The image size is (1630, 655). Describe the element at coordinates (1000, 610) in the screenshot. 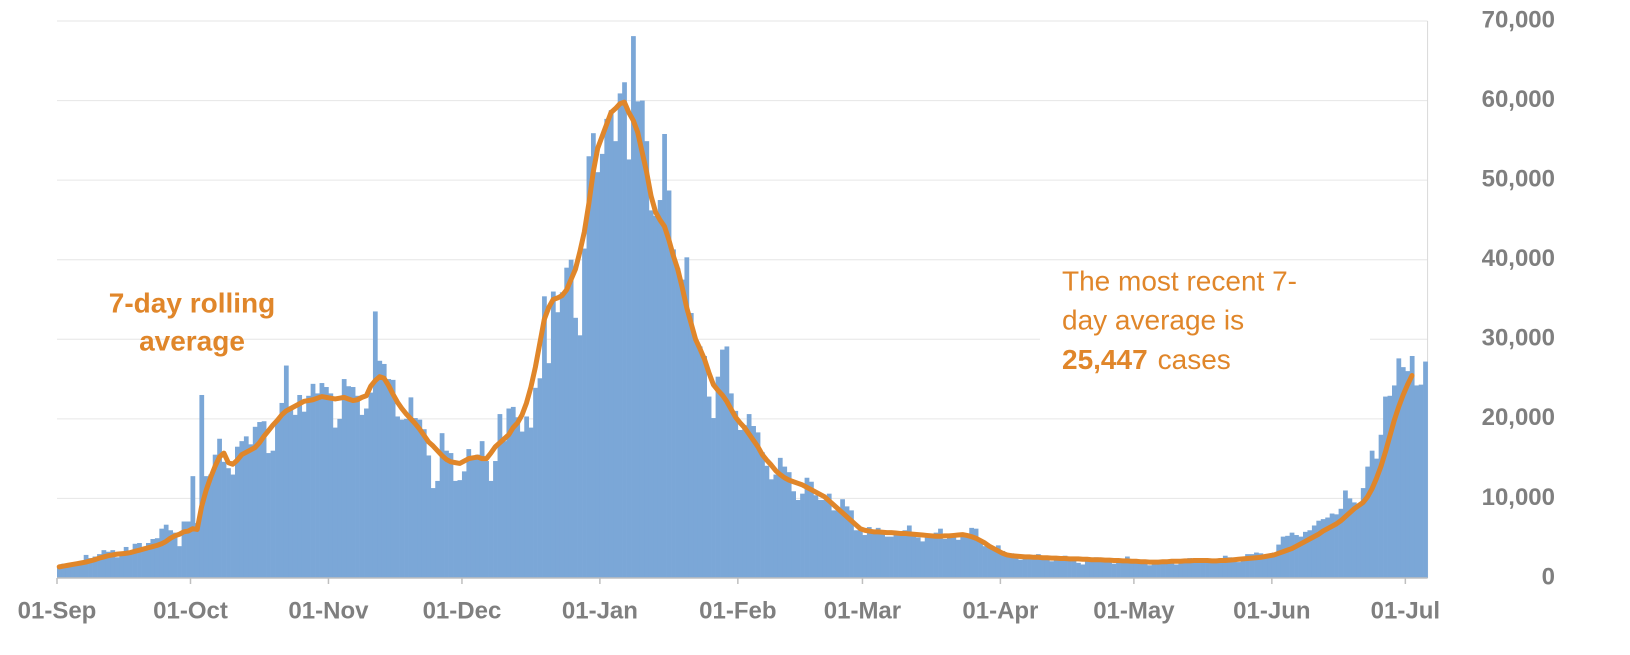

I see `x-tick-label: 01-Apr` at that location.